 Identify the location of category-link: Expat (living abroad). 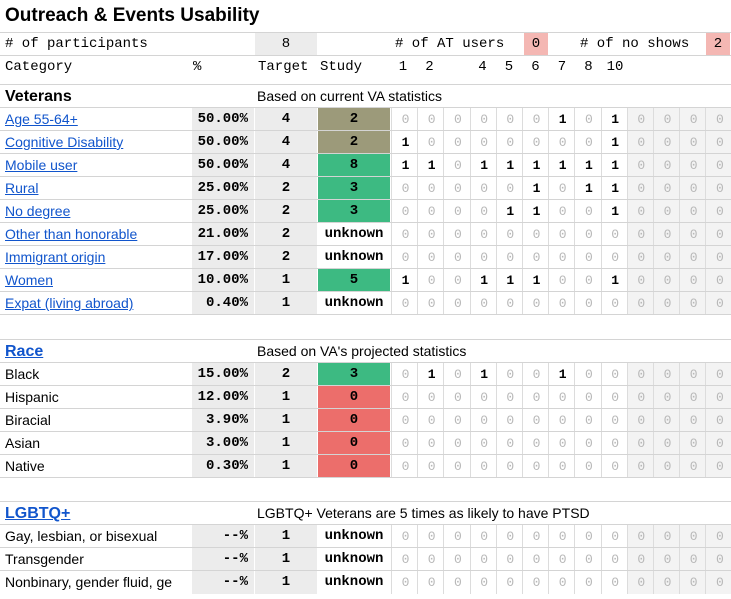
(69, 303).